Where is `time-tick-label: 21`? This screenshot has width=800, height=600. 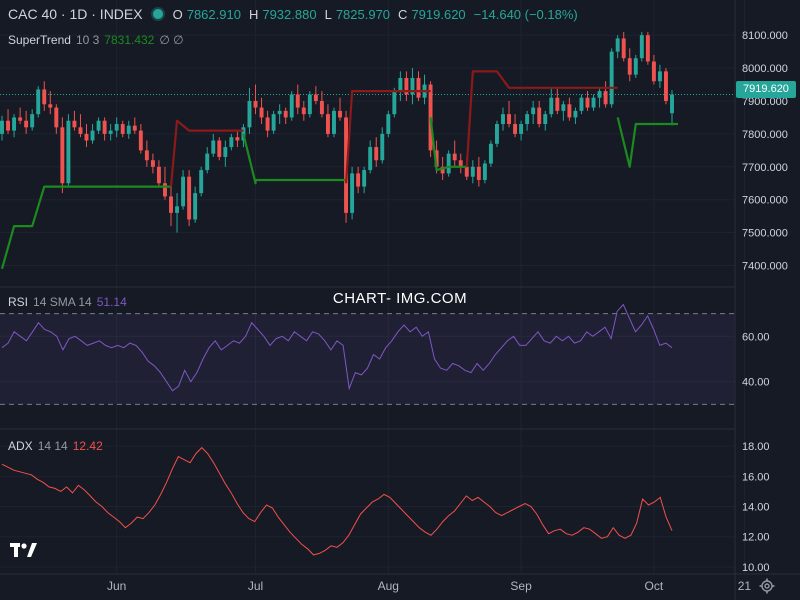
time-tick-label: 21 is located at coordinates (745, 586).